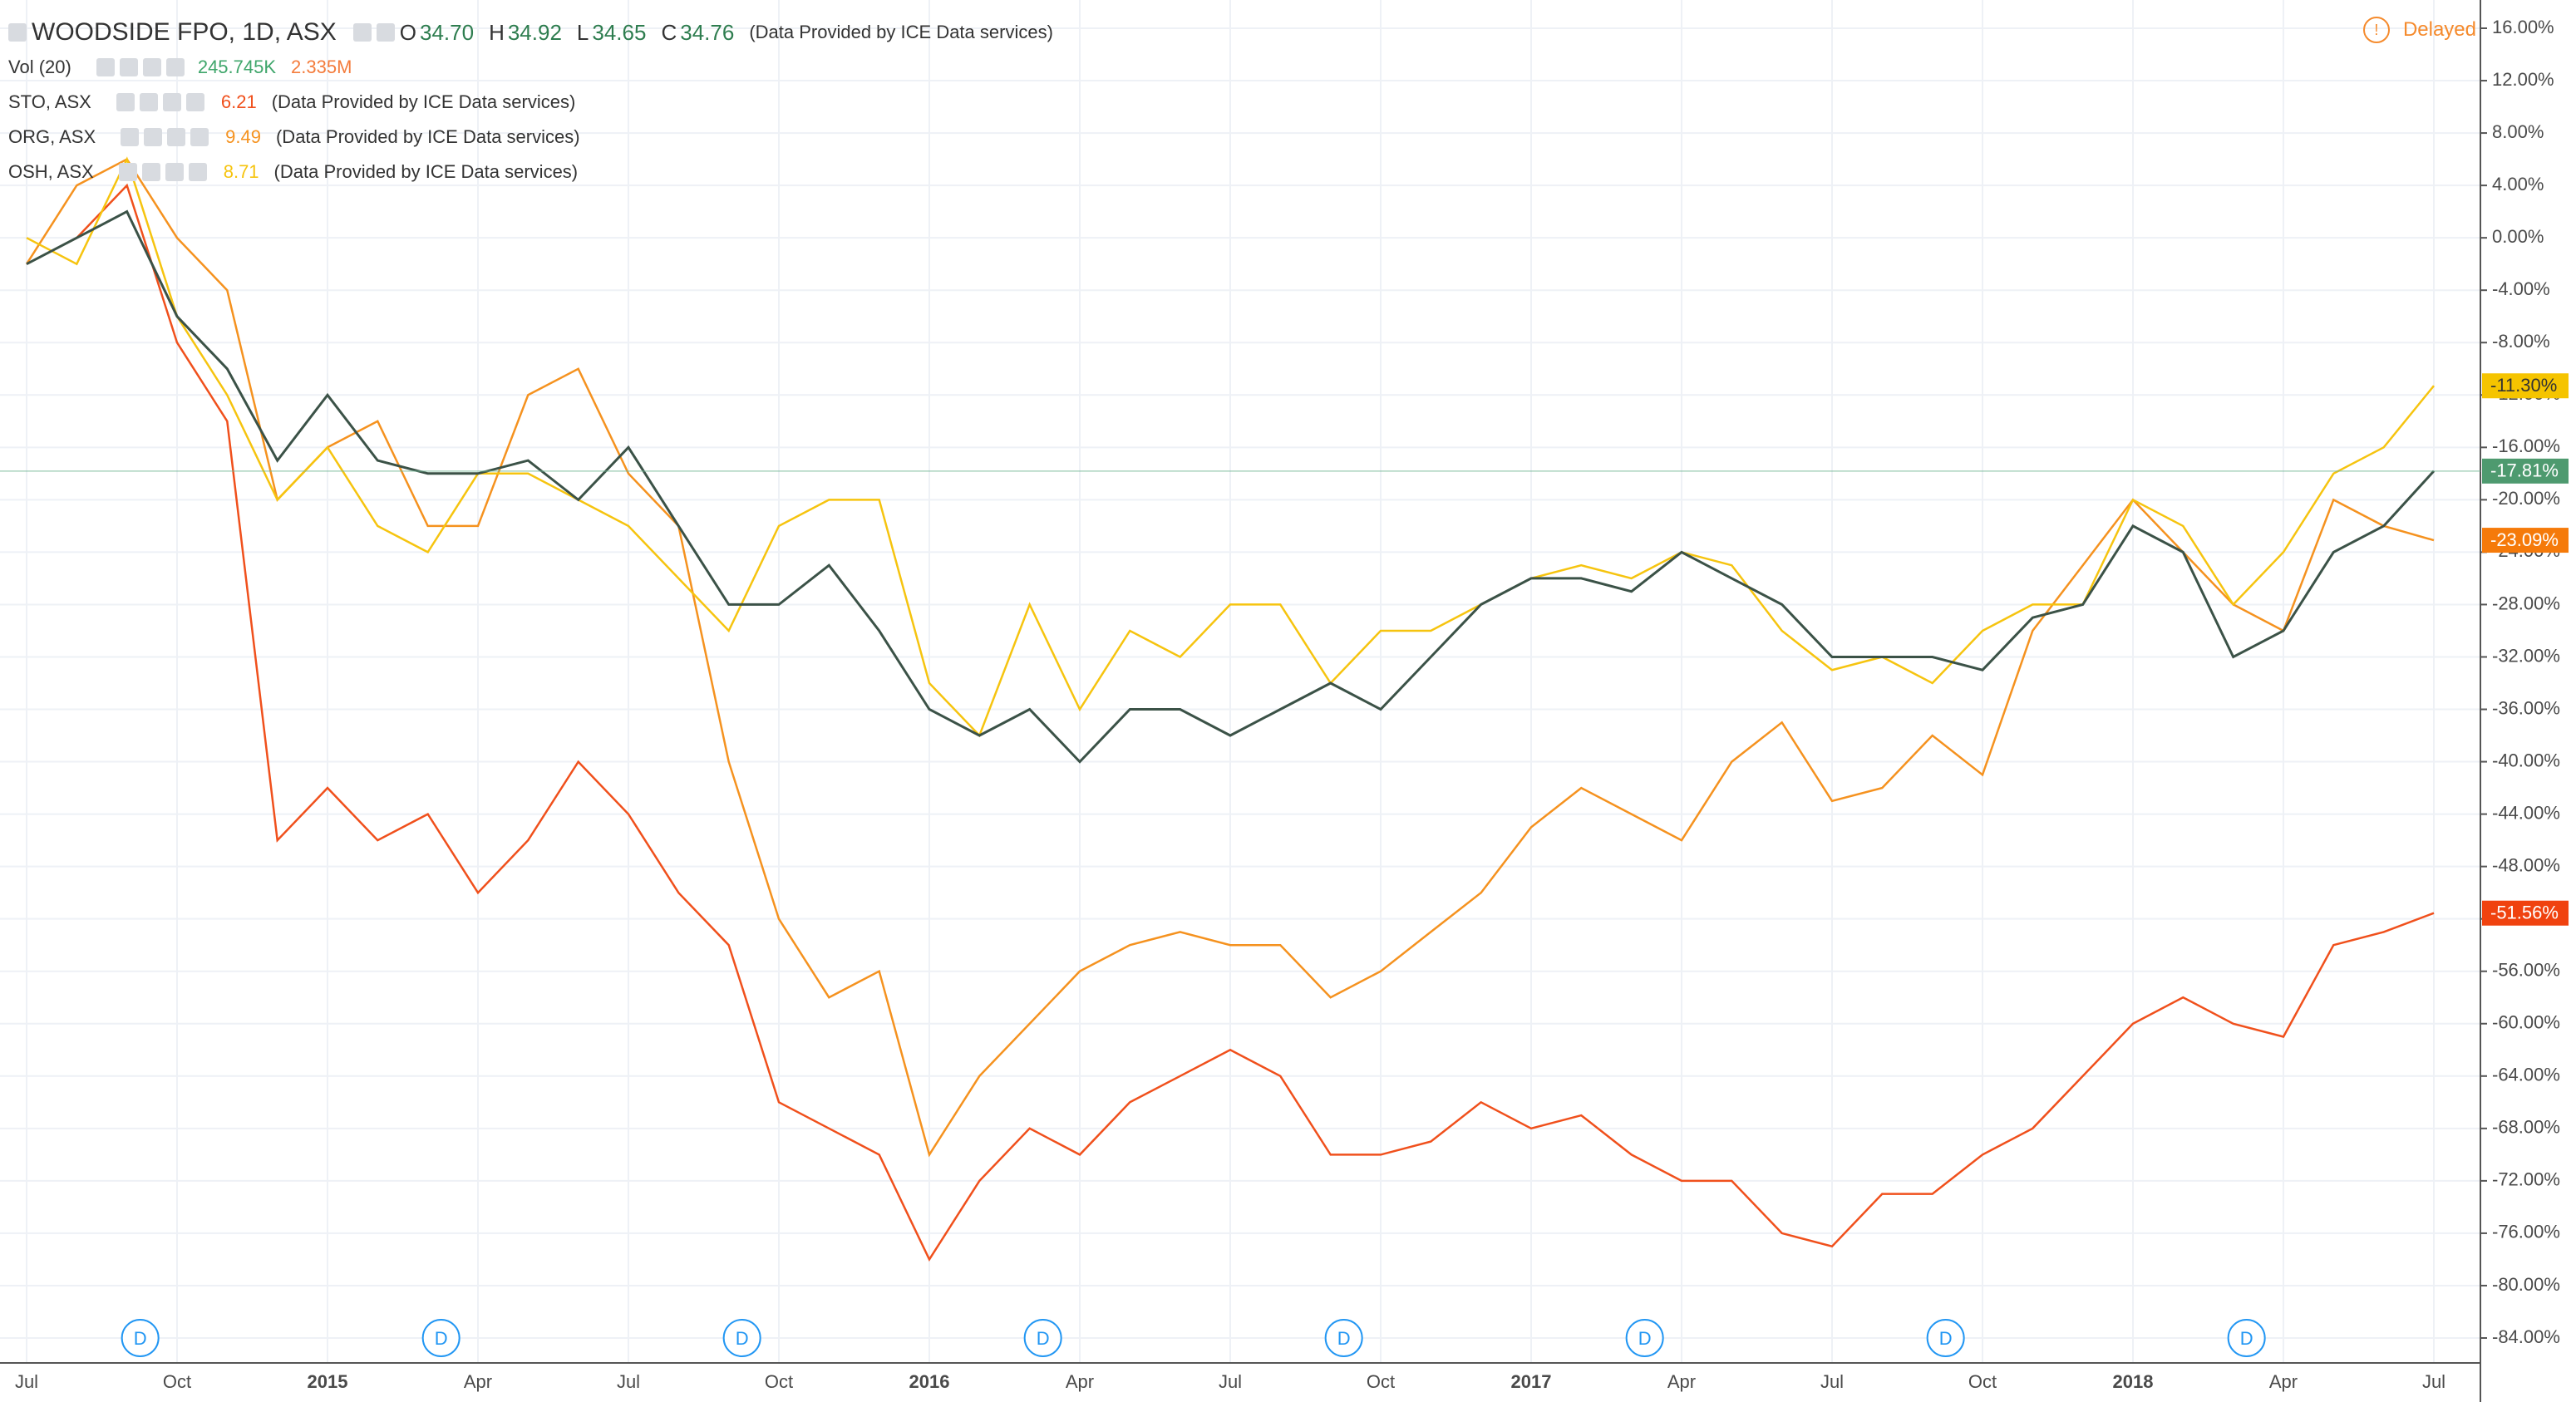 This screenshot has height=1402, width=2576. I want to click on collapse-icon, so click(17, 33).